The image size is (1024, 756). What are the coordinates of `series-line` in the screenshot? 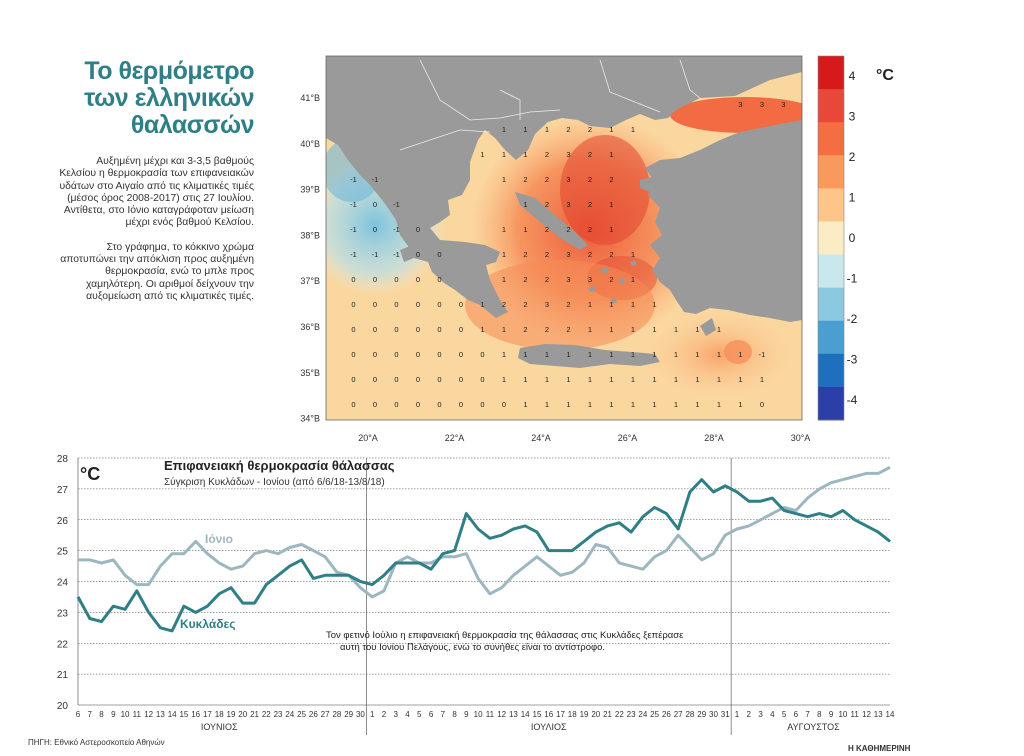 It's located at (484, 532).